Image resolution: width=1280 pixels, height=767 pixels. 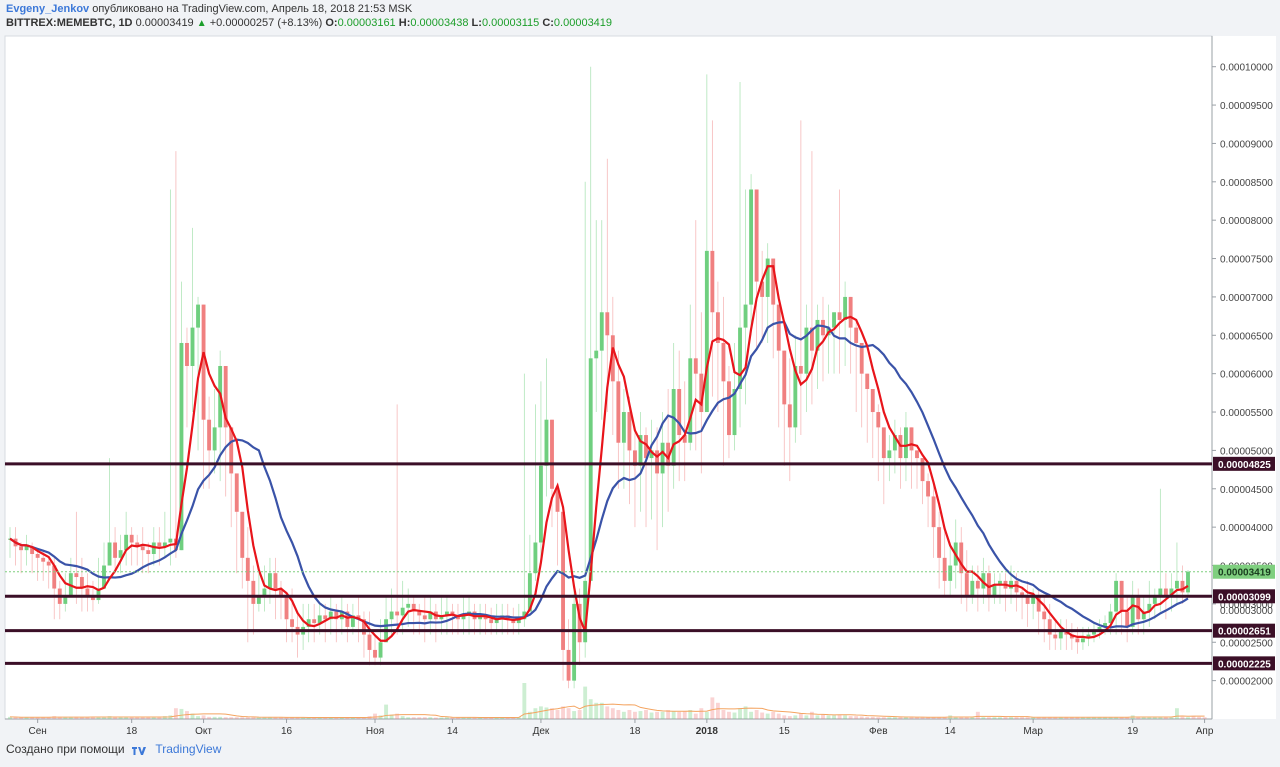 What do you see at coordinates (65, 749) in the screenshot?
I see `footer-text: Создано при помощи` at bounding box center [65, 749].